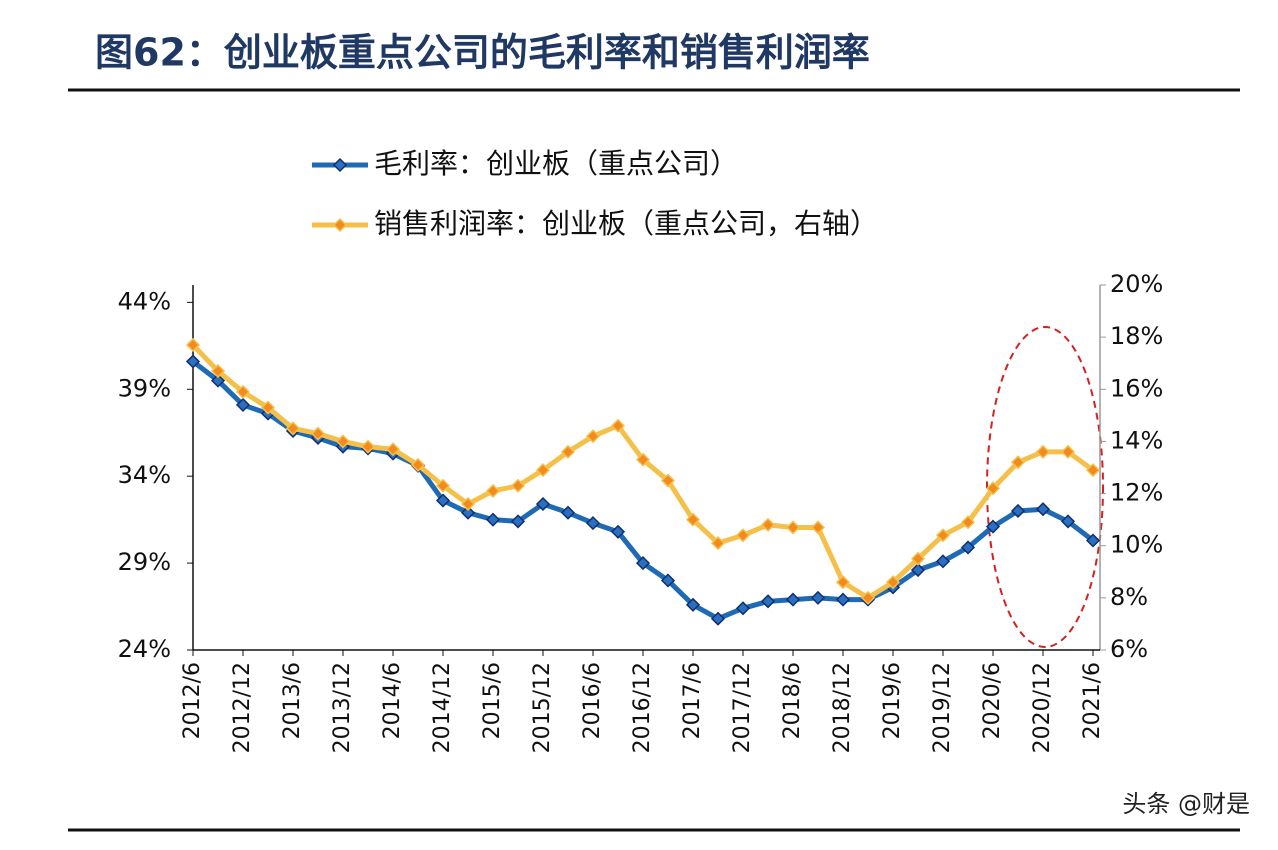  What do you see at coordinates (144, 649) in the screenshot?
I see `y-tick-label: 24%` at bounding box center [144, 649].